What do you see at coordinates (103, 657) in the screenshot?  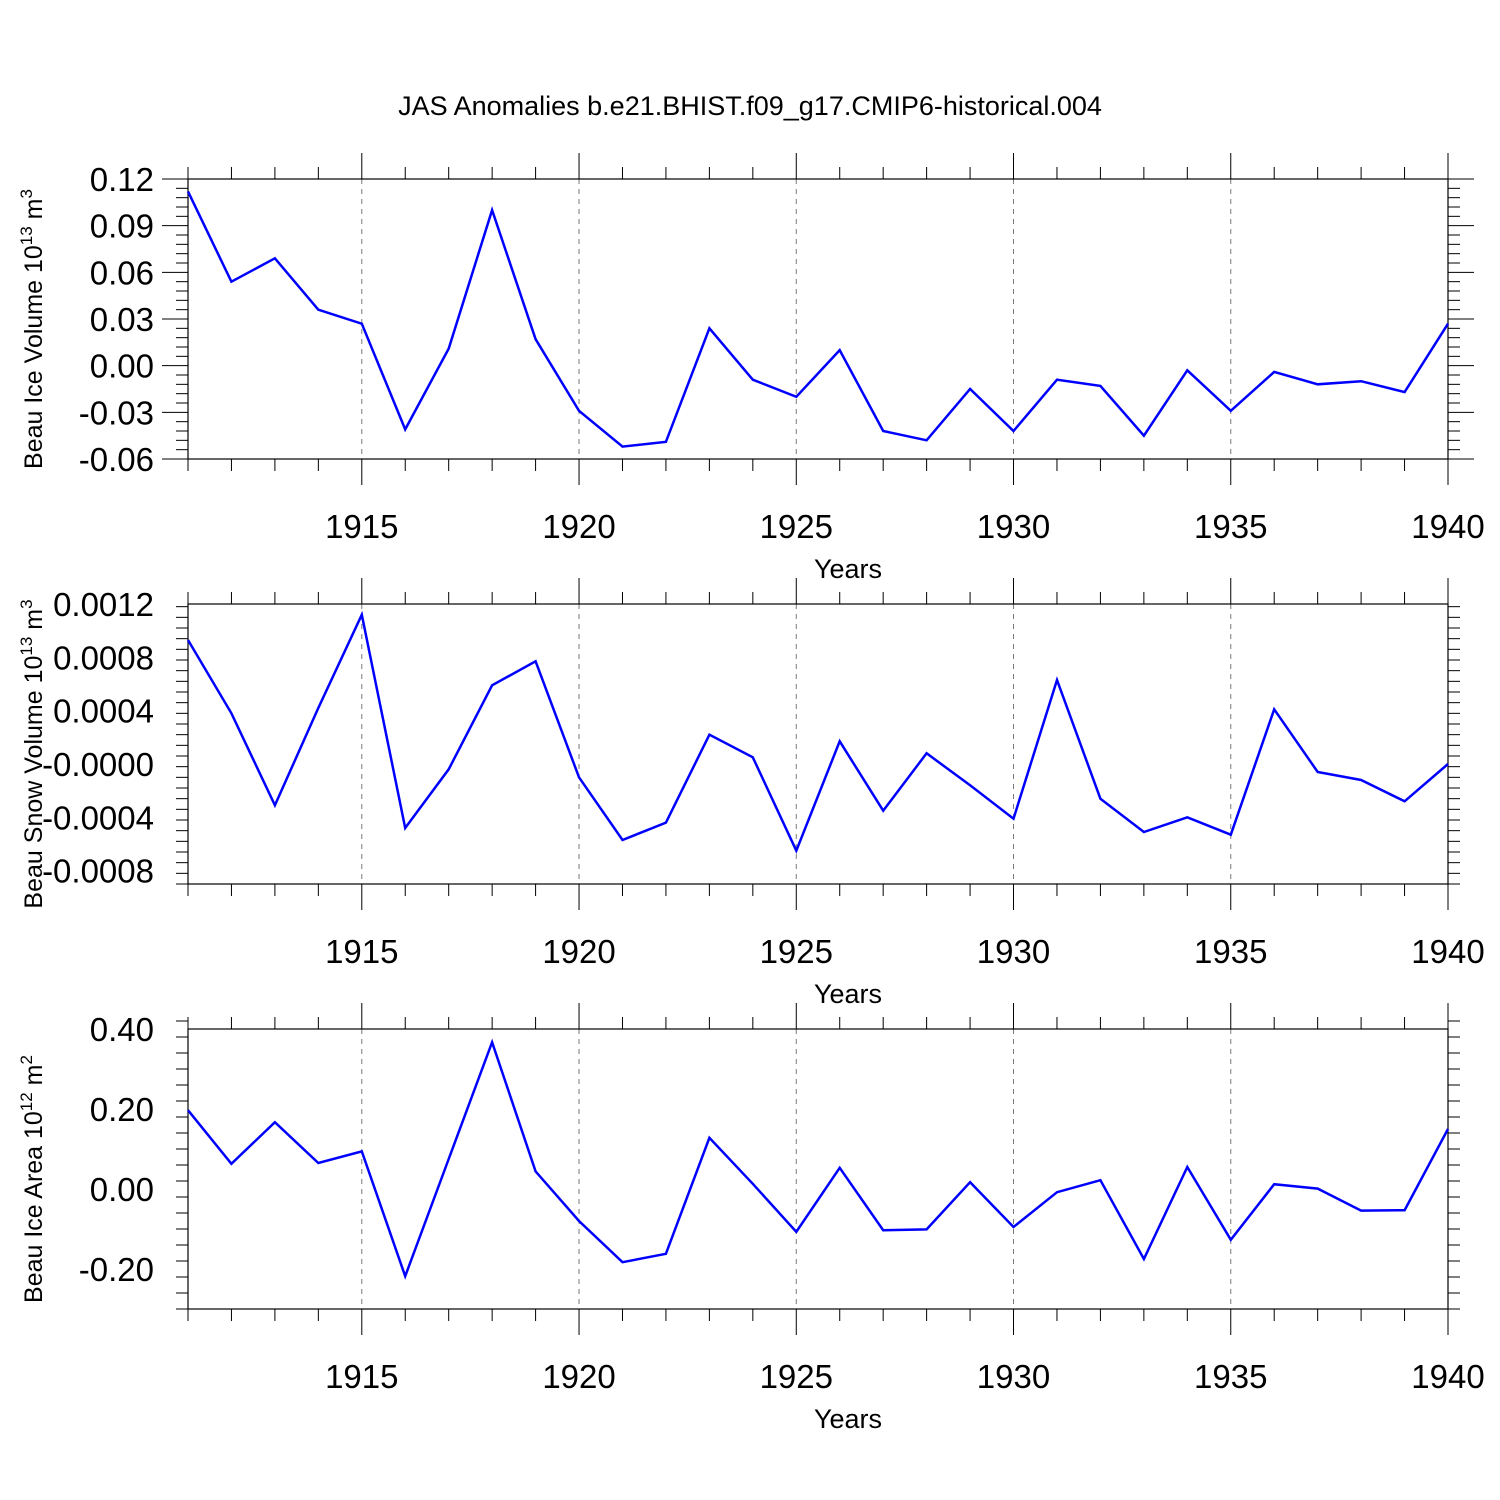 I see `y-tick-label: 0.0008` at bounding box center [103, 657].